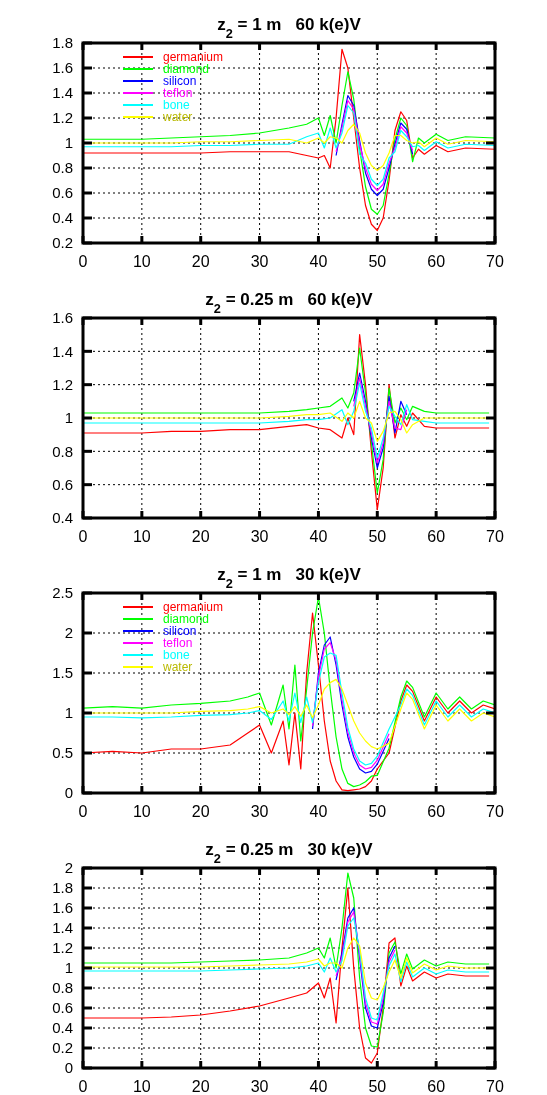  What do you see at coordinates (289, 28) in the screenshot?
I see `chart-title: z$_{2}$ = 1 m 60 k(e)V` at bounding box center [289, 28].